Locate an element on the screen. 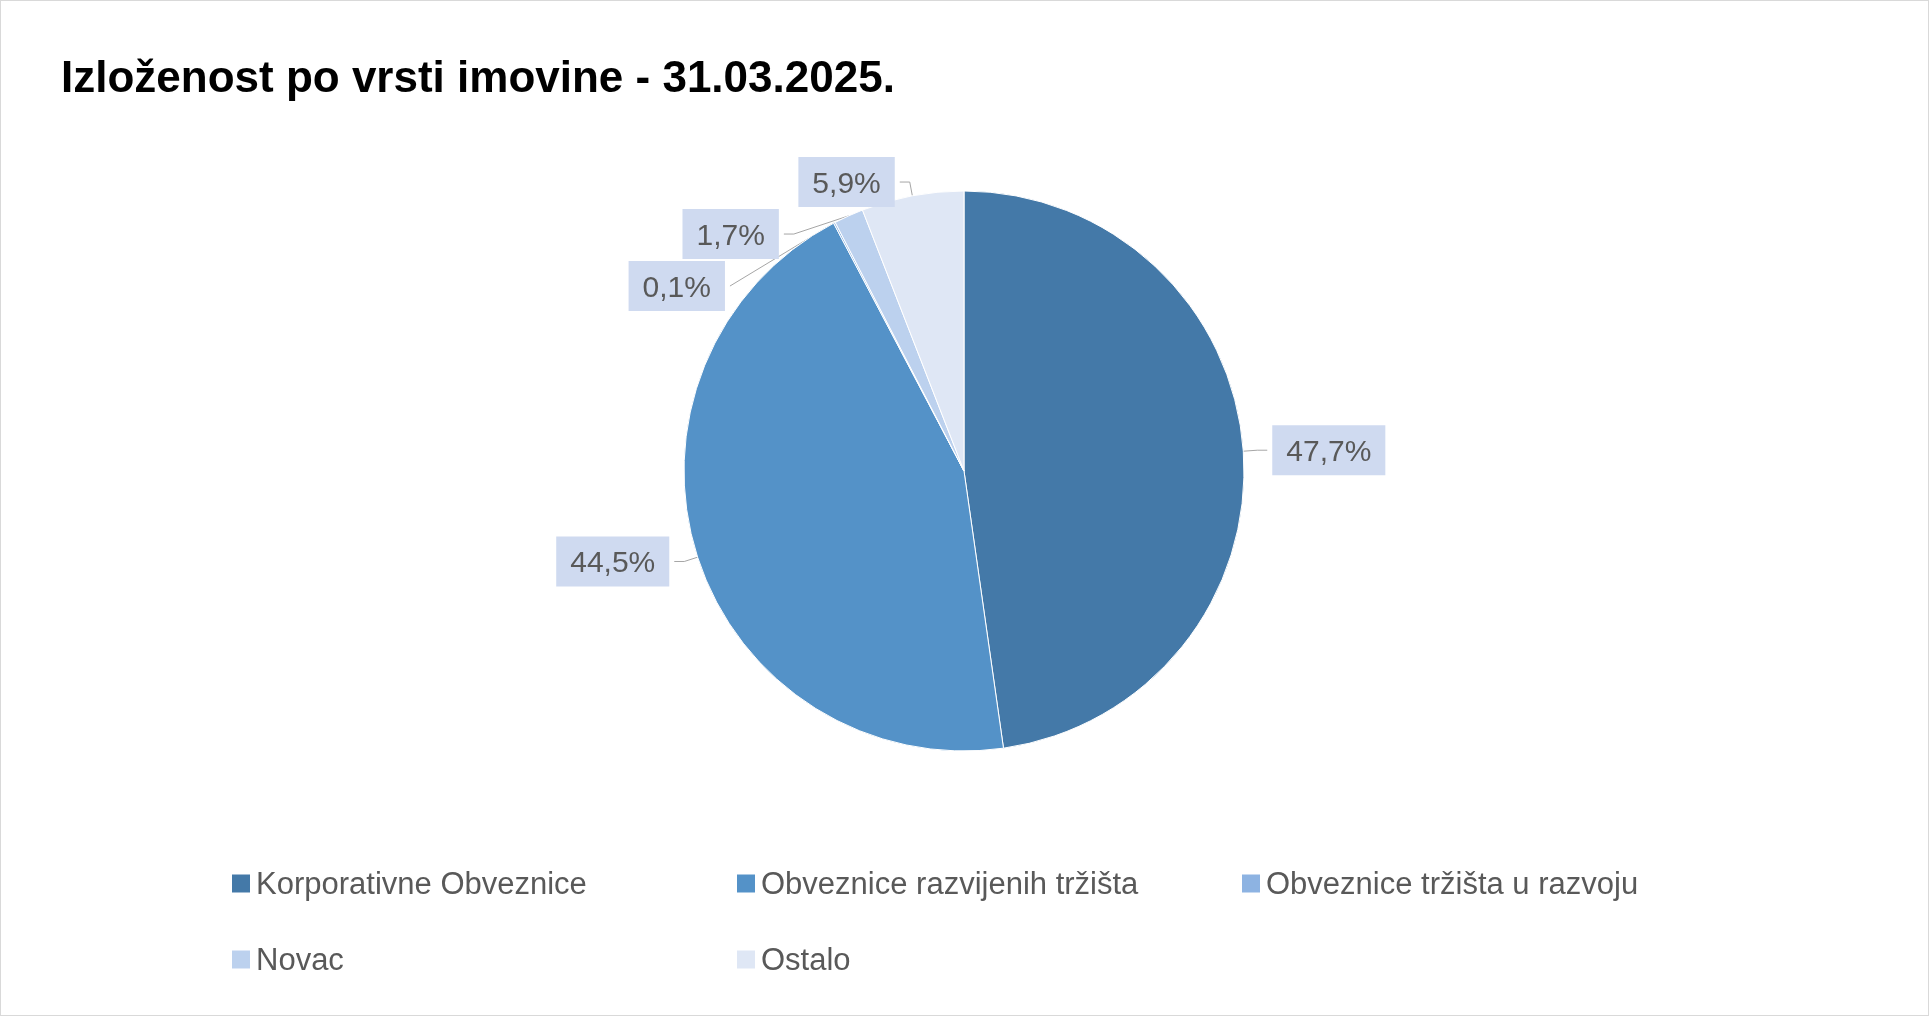  data-label: 1,7% is located at coordinates (730, 234).